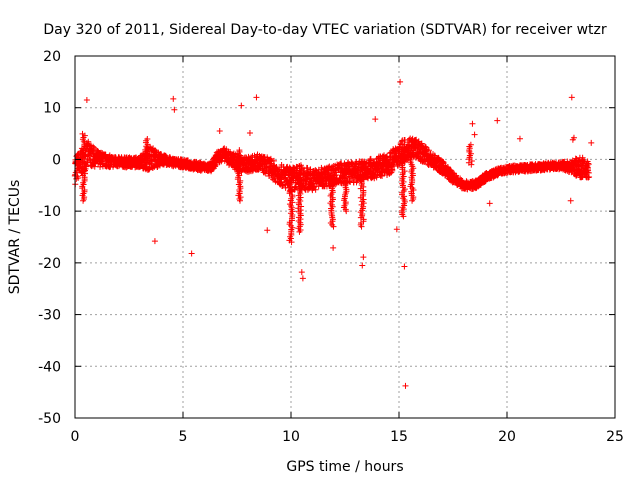 This screenshot has height=485, width=640. I want to click on y-tick-label: -40, so click(49, 367).